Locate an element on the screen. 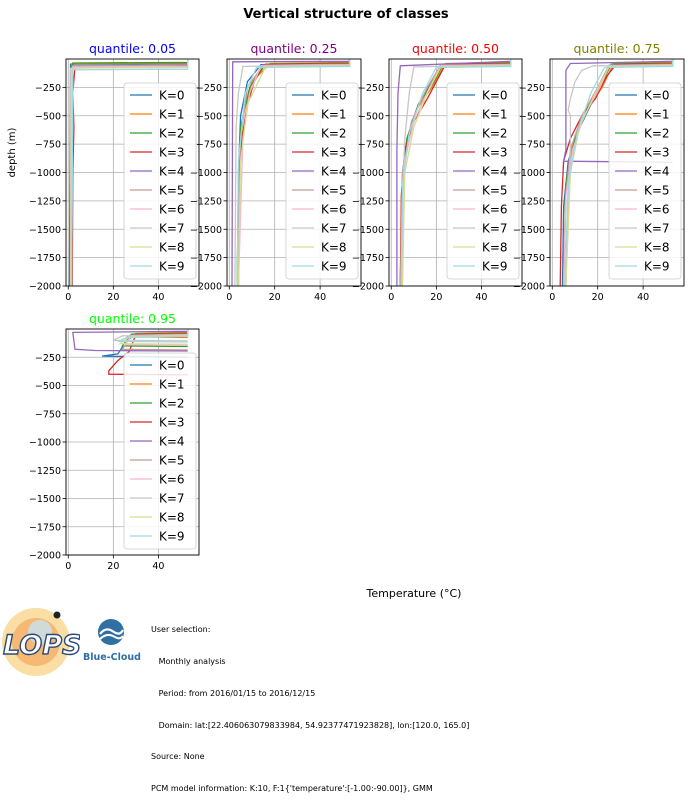 The width and height of the screenshot is (692, 805). info-line: Source: None is located at coordinates (178, 757).